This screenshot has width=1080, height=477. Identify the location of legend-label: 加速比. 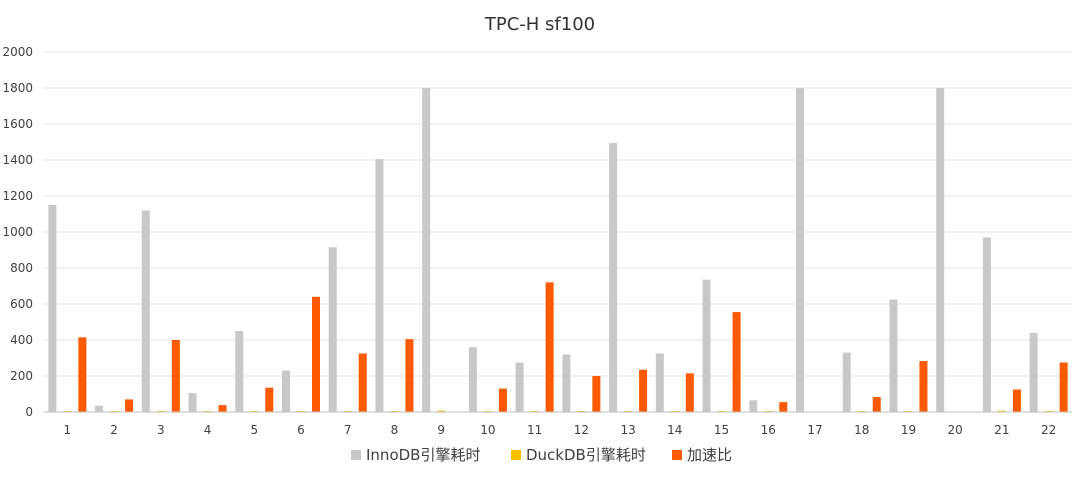
(709, 455).